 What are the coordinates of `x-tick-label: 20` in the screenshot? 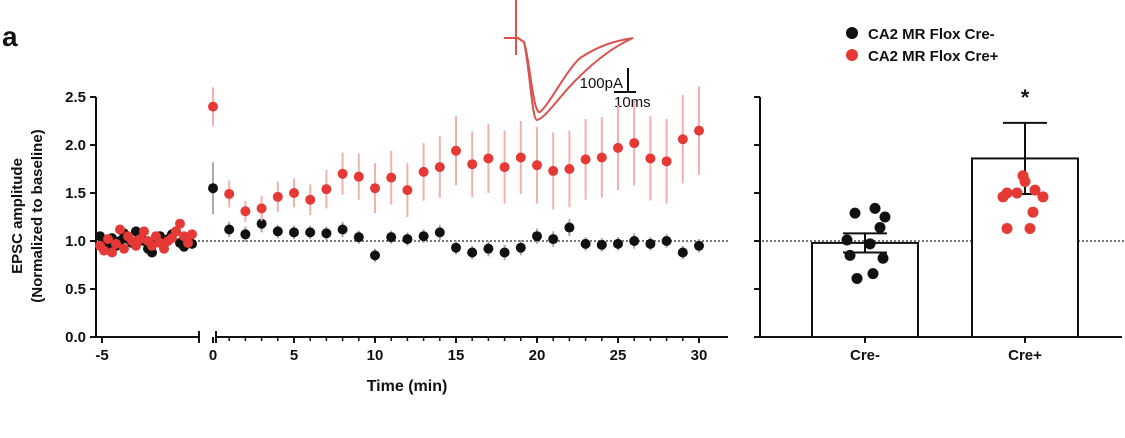 It's located at (537, 355).